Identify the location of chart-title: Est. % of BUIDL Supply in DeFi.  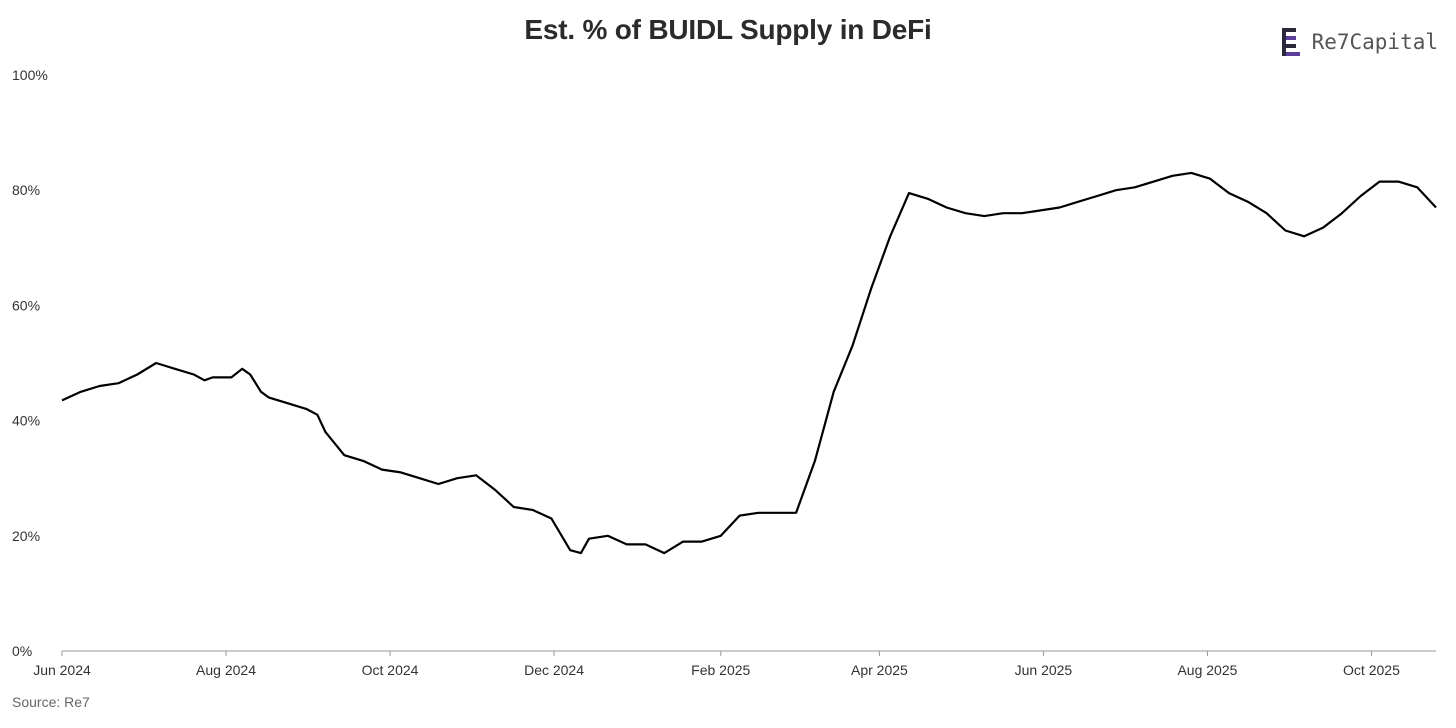
(728, 29).